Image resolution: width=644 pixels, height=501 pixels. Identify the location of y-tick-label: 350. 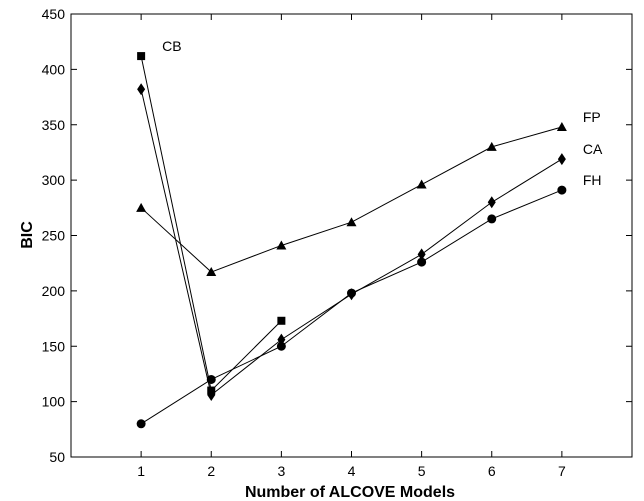
(54, 125).